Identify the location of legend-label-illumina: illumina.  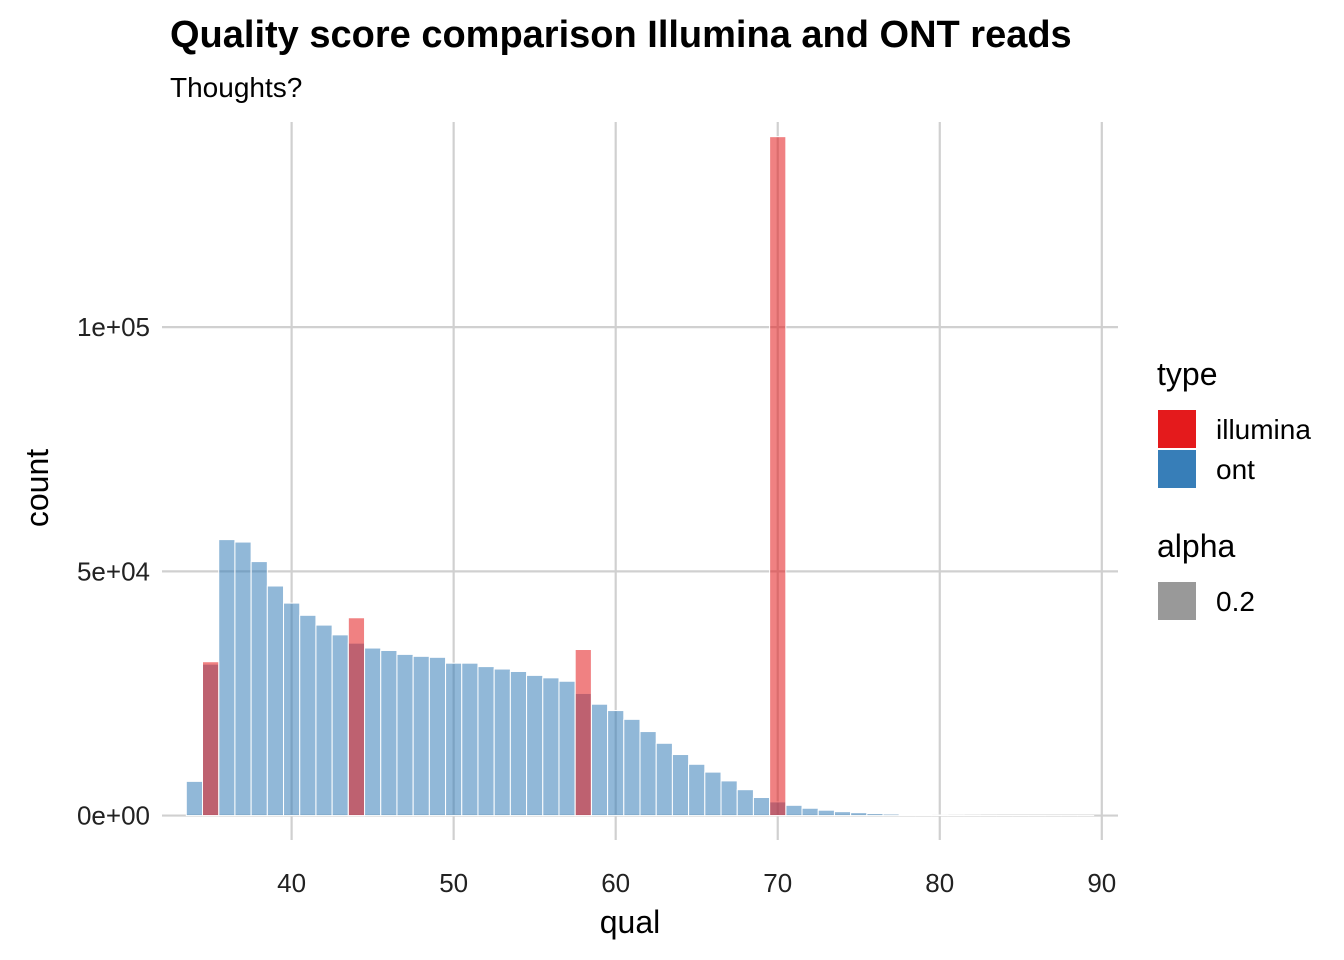
(1263, 429).